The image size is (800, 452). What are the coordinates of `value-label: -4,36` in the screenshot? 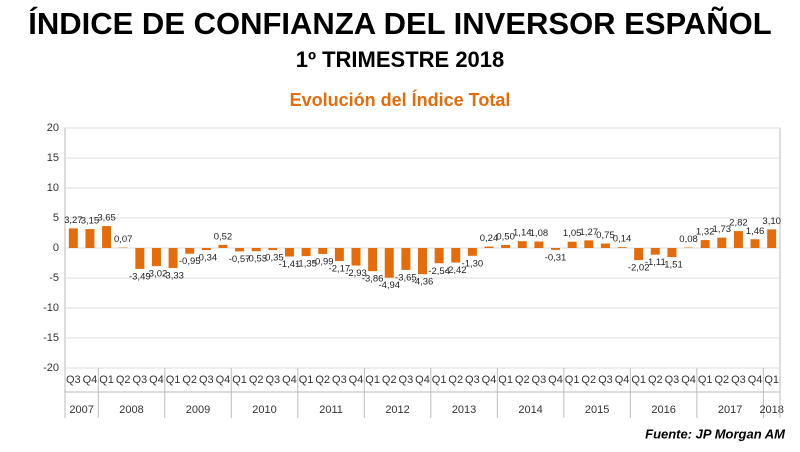 It's located at (423, 282).